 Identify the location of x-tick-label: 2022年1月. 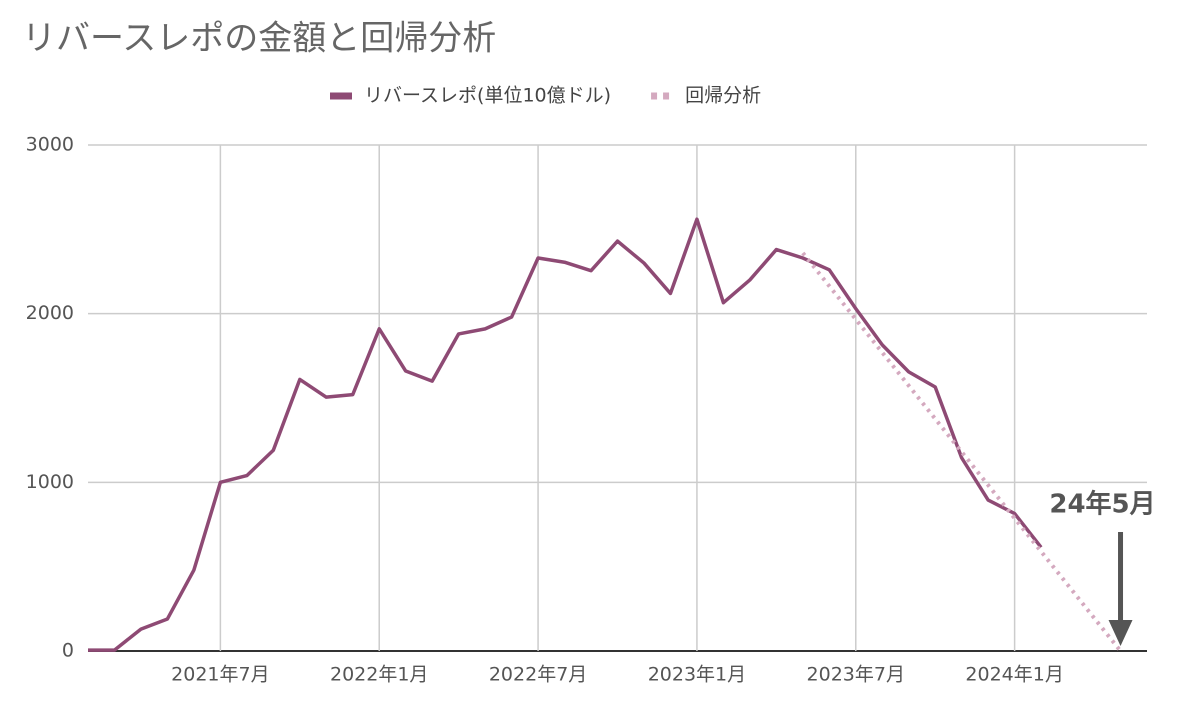
(379, 675).